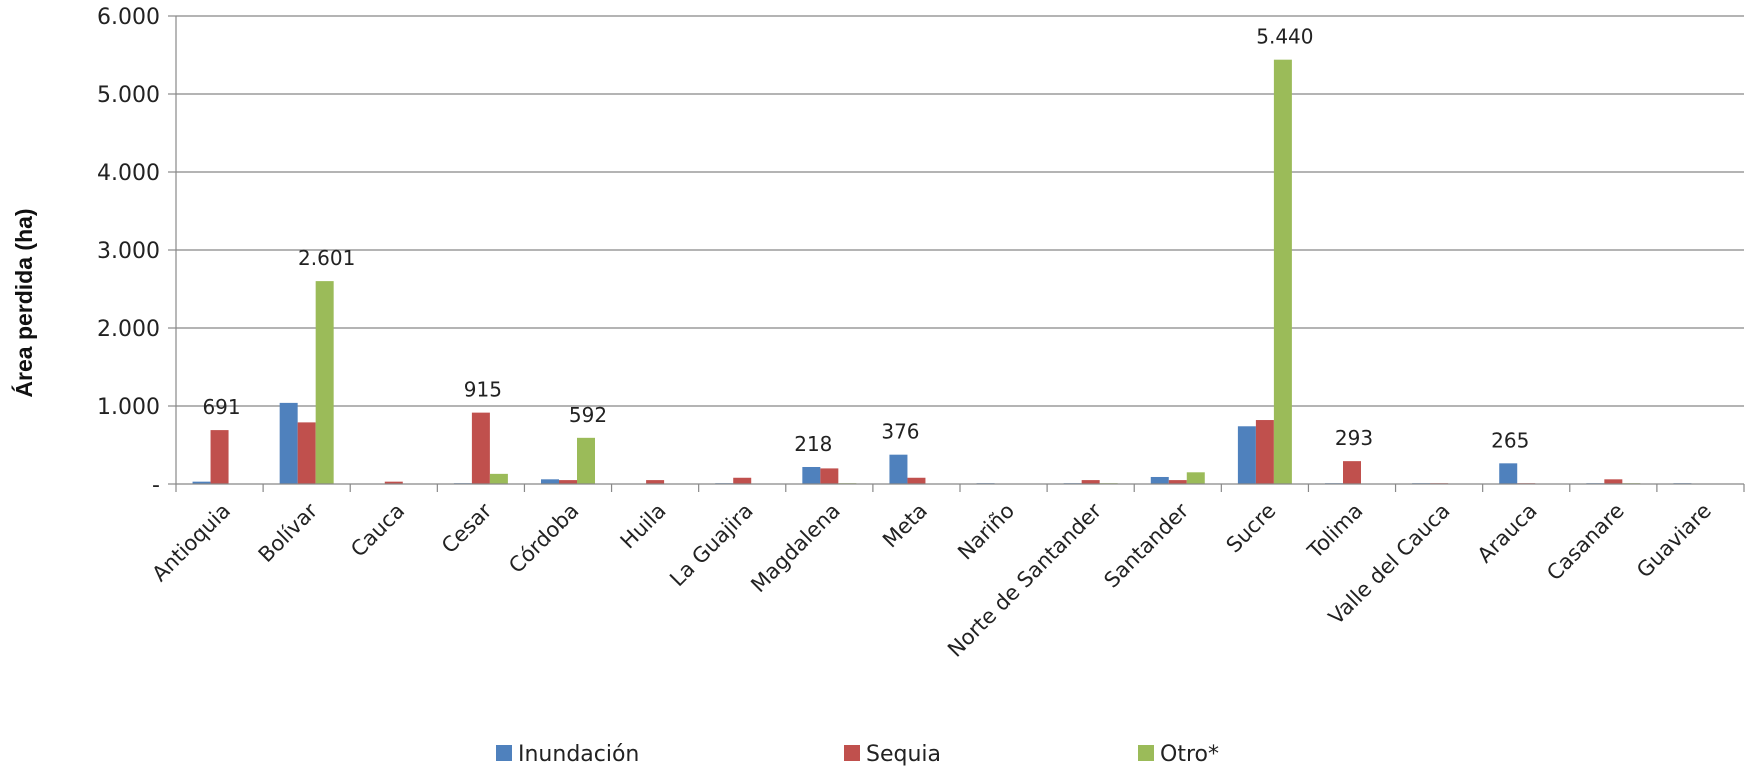  What do you see at coordinates (795, 548) in the screenshot?
I see `x-tick-label: Magdalena` at bounding box center [795, 548].